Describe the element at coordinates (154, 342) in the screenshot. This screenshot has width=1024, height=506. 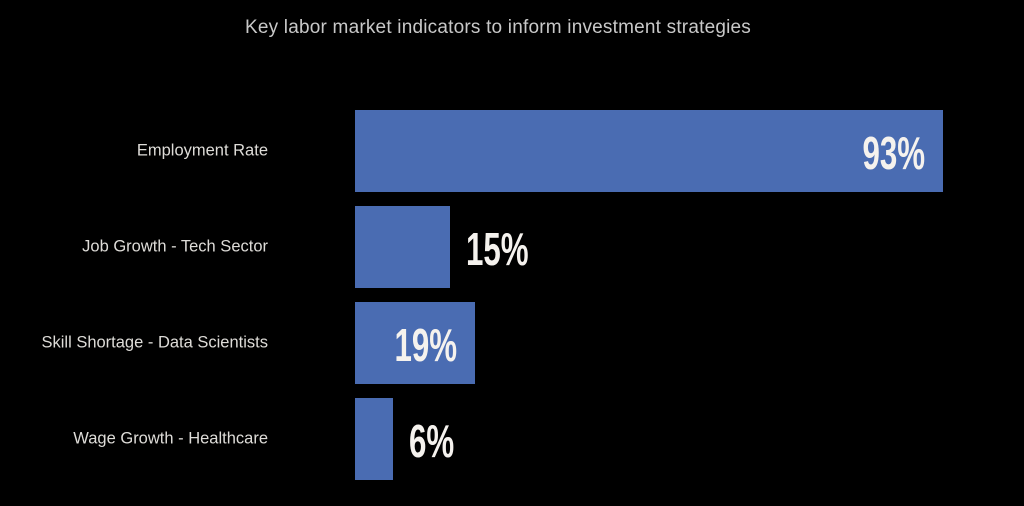
I see `category-label: Skill Shortage - Data Scientists` at that location.